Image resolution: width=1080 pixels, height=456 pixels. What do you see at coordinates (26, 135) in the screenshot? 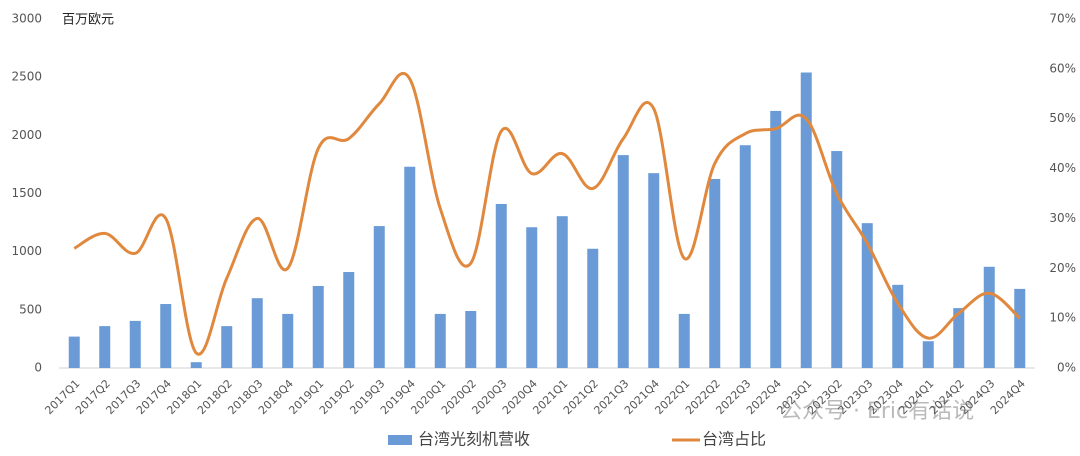
I see `y-tick-label: 2000` at bounding box center [26, 135].